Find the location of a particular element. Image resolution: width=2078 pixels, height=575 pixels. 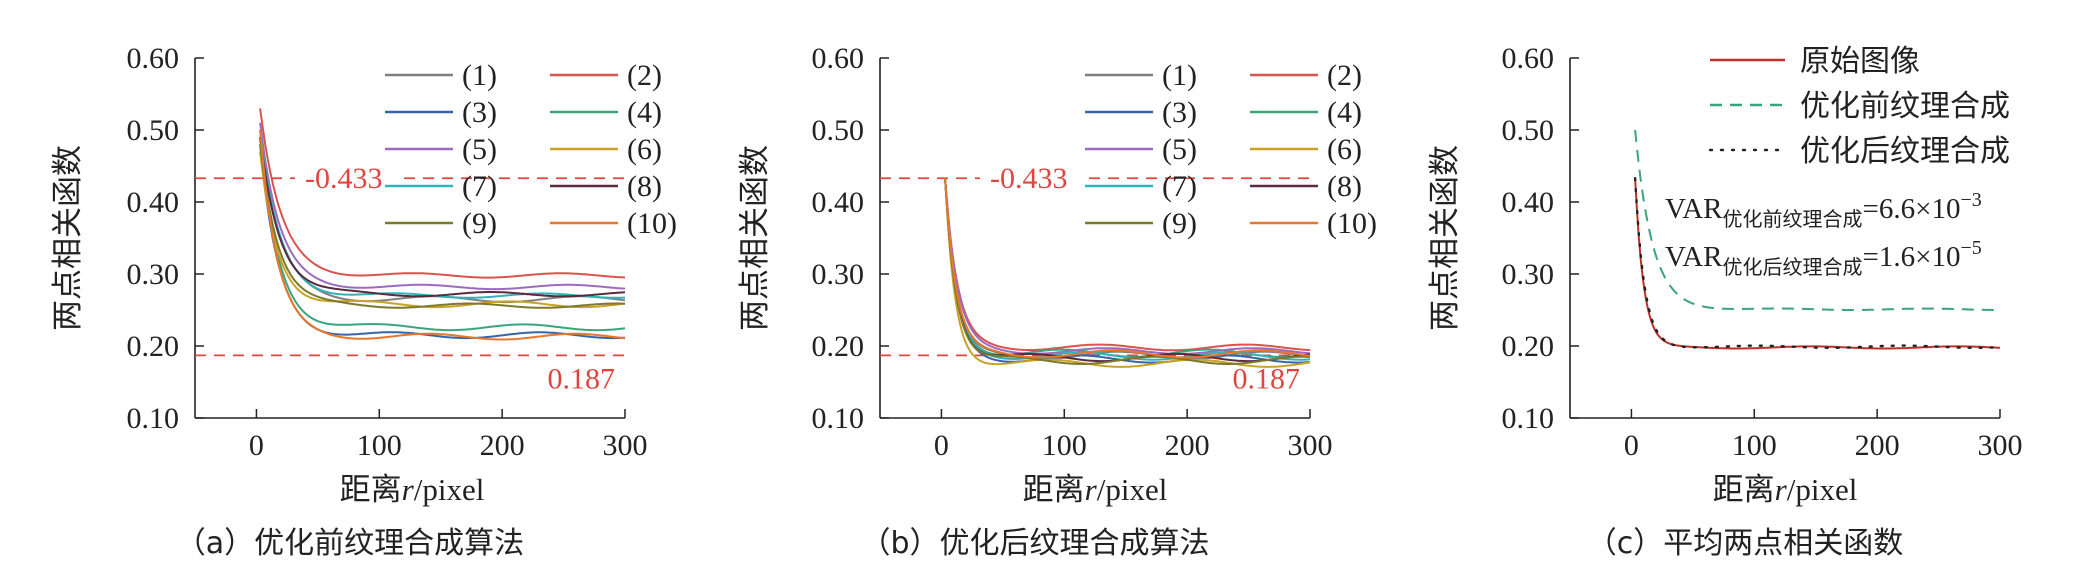

legend-label: 优化前纹理合成 is located at coordinates (1905, 106).